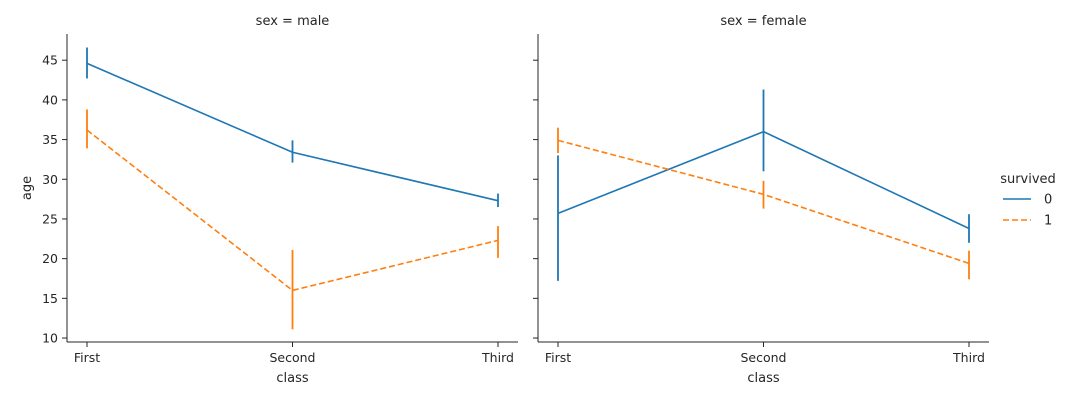  Describe the element at coordinates (50, 338) in the screenshot. I see `y-tick-label: 10` at that location.